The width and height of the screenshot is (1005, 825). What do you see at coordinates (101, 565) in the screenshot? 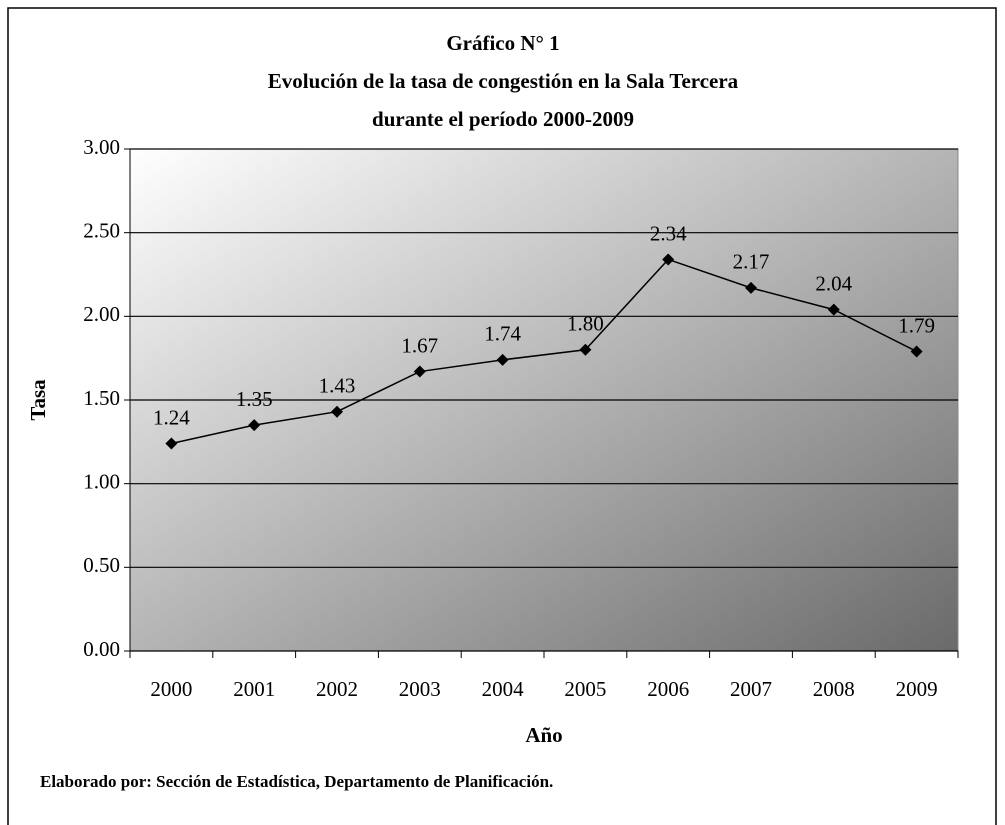
I see `y-tick-label: 0.50` at bounding box center [101, 565].